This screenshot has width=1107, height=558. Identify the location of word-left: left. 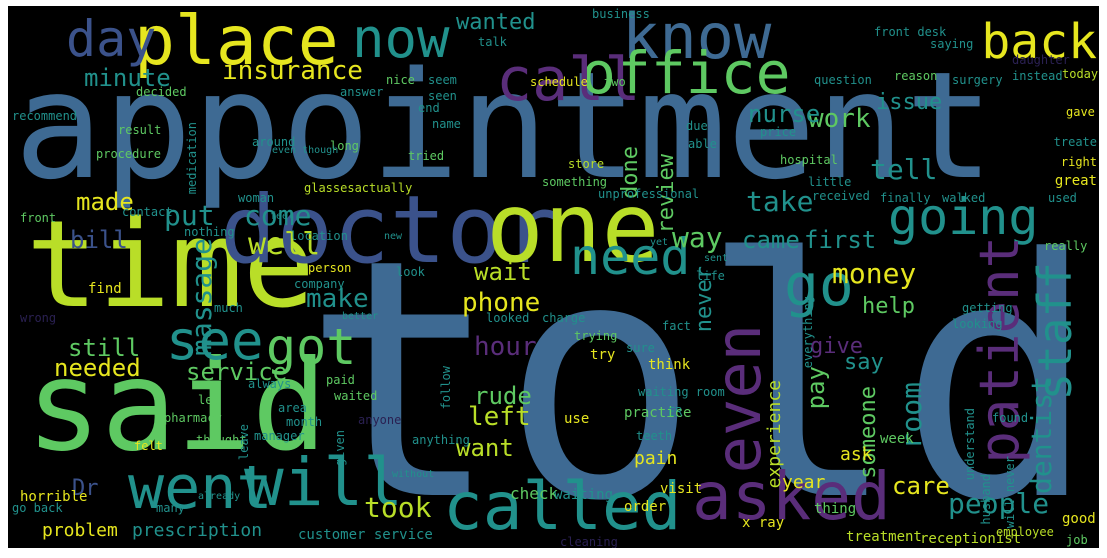
(499, 417).